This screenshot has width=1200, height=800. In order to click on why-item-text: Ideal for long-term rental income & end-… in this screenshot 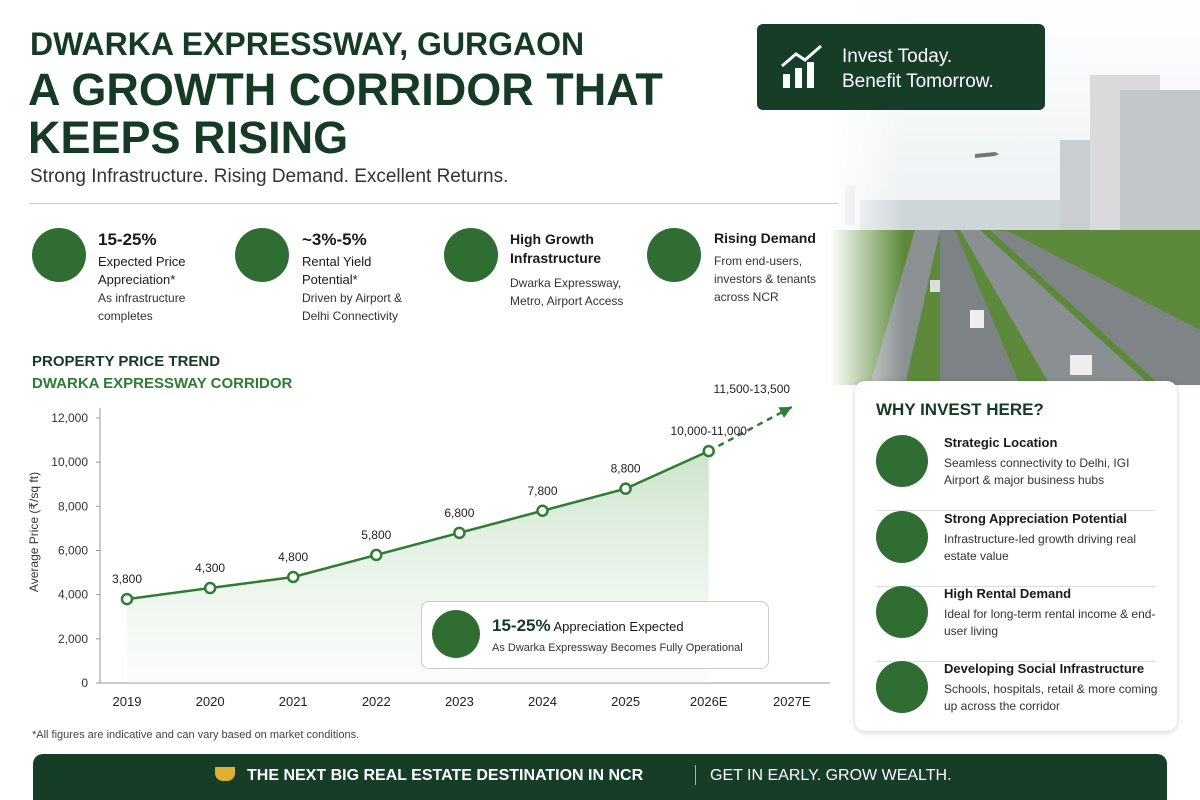, I will do `click(1050, 622)`.